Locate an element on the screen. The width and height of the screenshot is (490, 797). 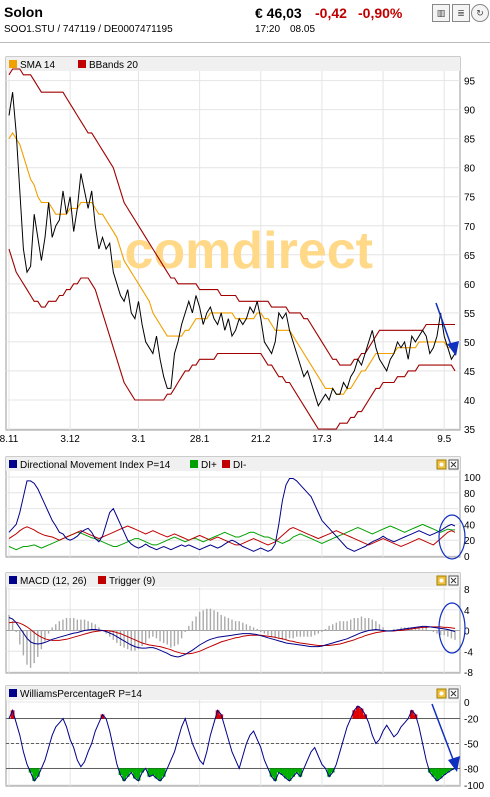
williams-line is located at coordinates (232, 743).